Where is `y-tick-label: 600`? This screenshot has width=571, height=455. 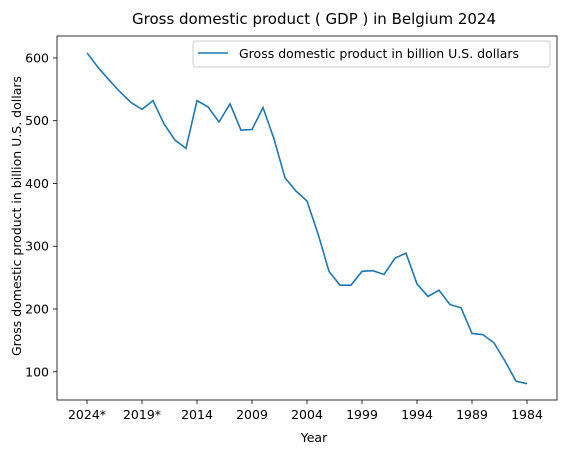
y-tick-label: 600 is located at coordinates (37, 57).